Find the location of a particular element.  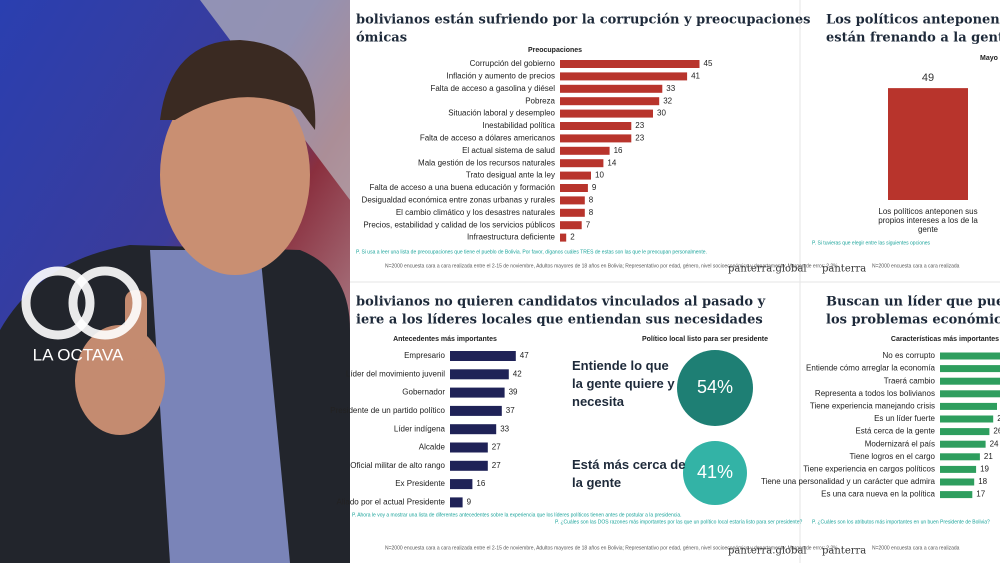

value-label: 32 is located at coordinates (667, 100).